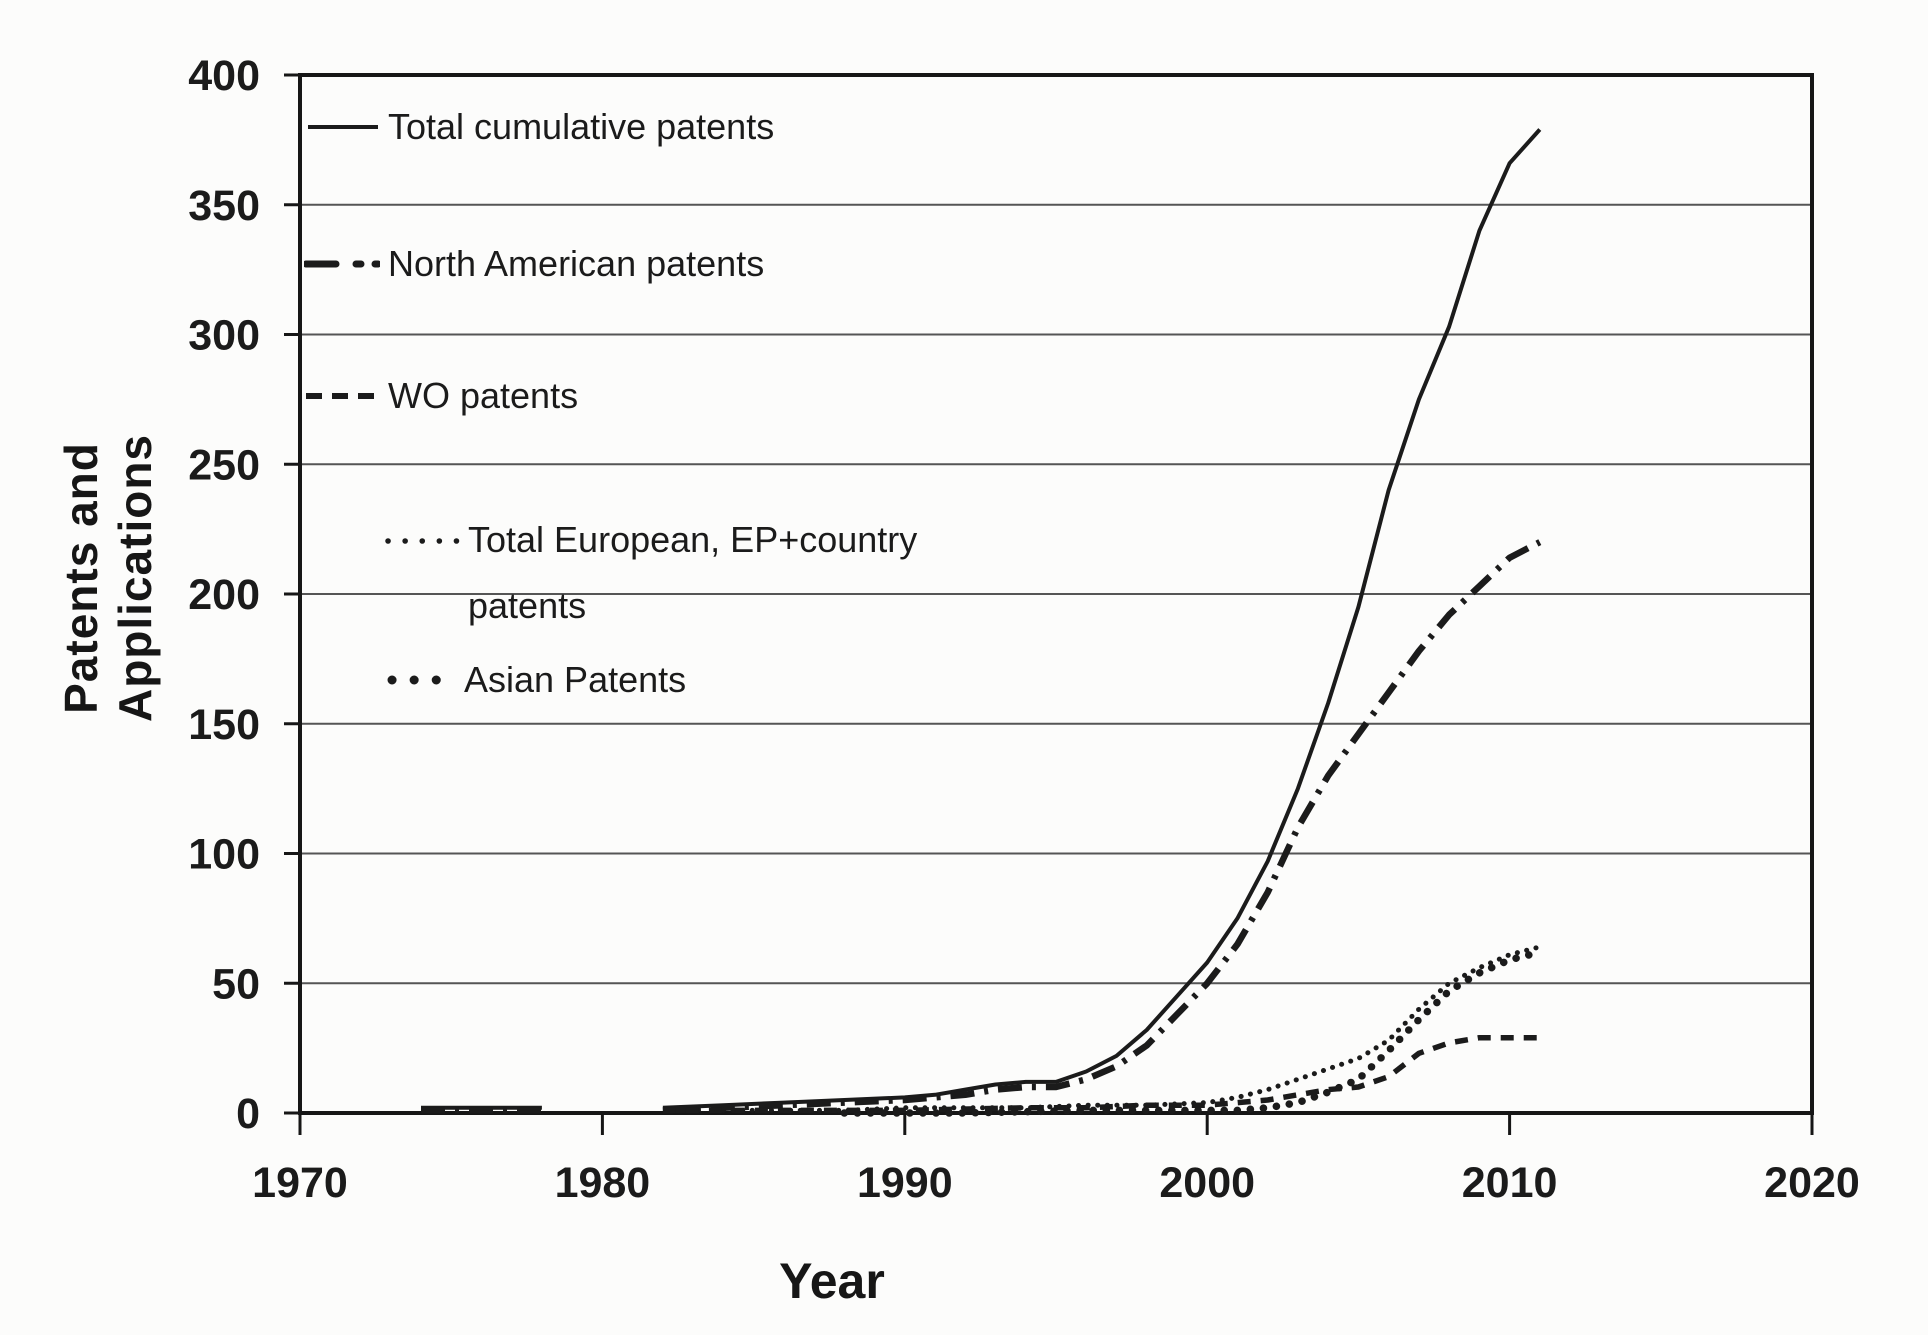  Describe the element at coordinates (581, 126) in the screenshot. I see `legend-label: Total cumulative patents` at that location.